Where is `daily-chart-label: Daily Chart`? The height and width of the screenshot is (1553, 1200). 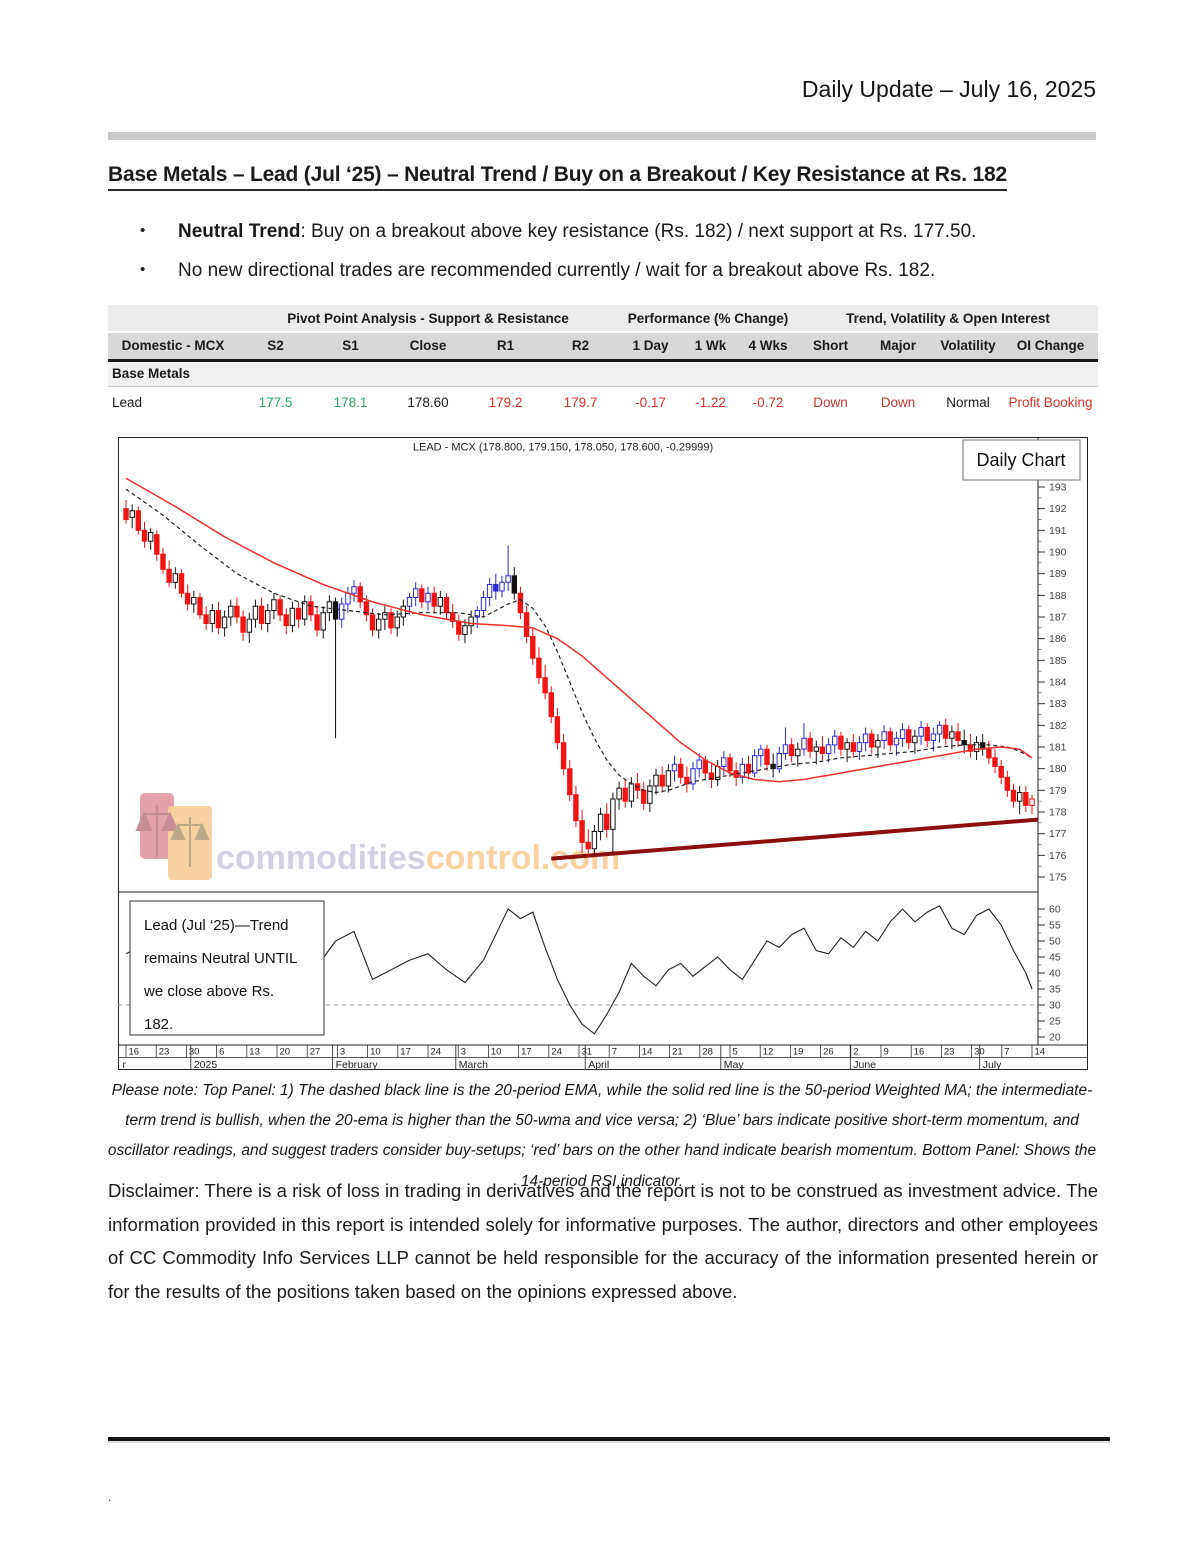
daily-chart-label: Daily Chart is located at coordinates (1021, 460).